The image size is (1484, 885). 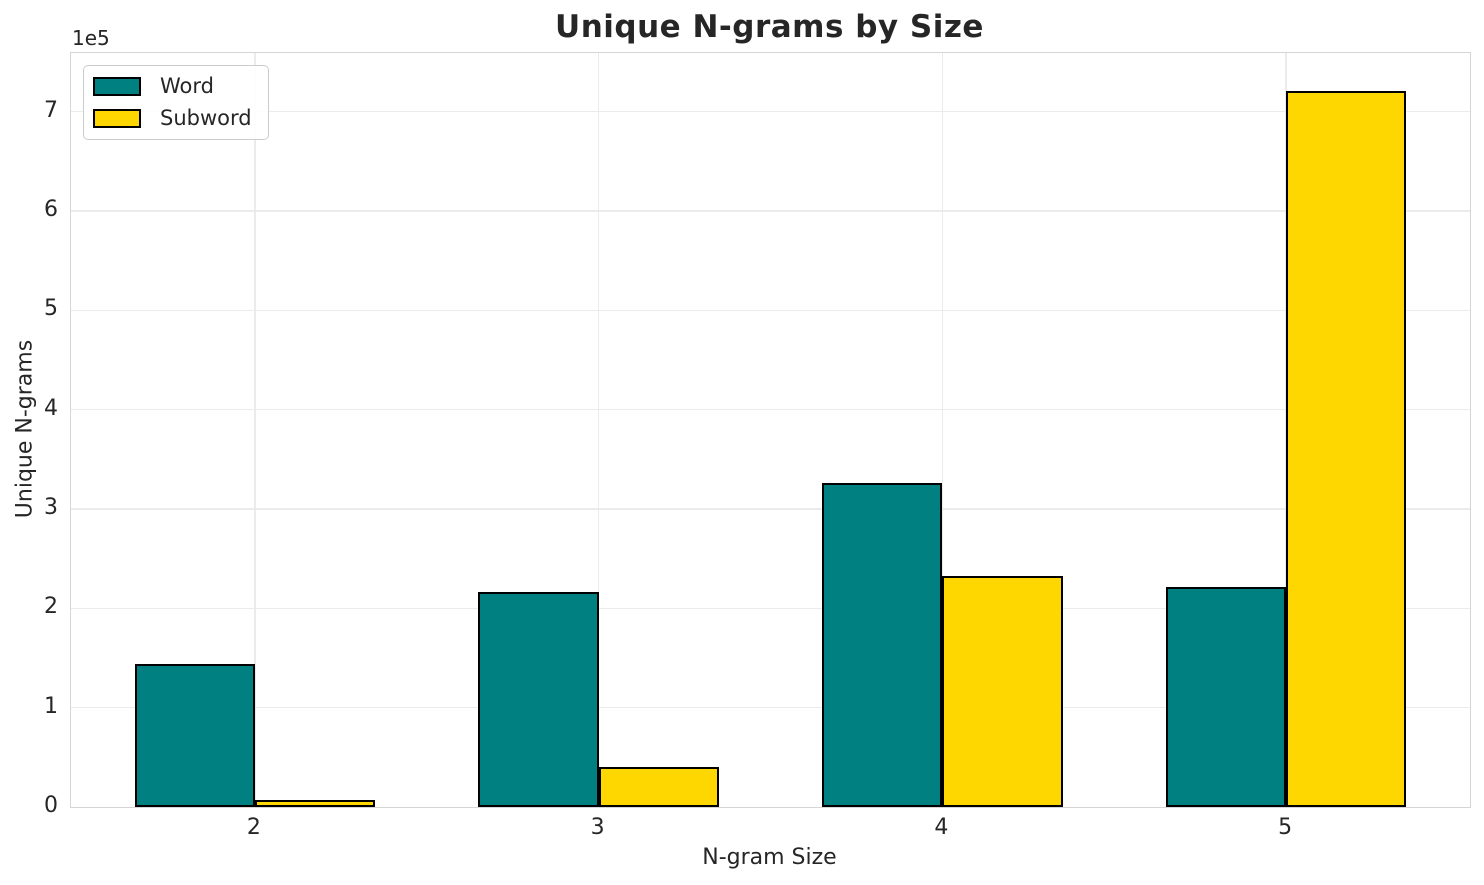 What do you see at coordinates (176, 103) in the screenshot?
I see `legend: Word Subword` at bounding box center [176, 103].